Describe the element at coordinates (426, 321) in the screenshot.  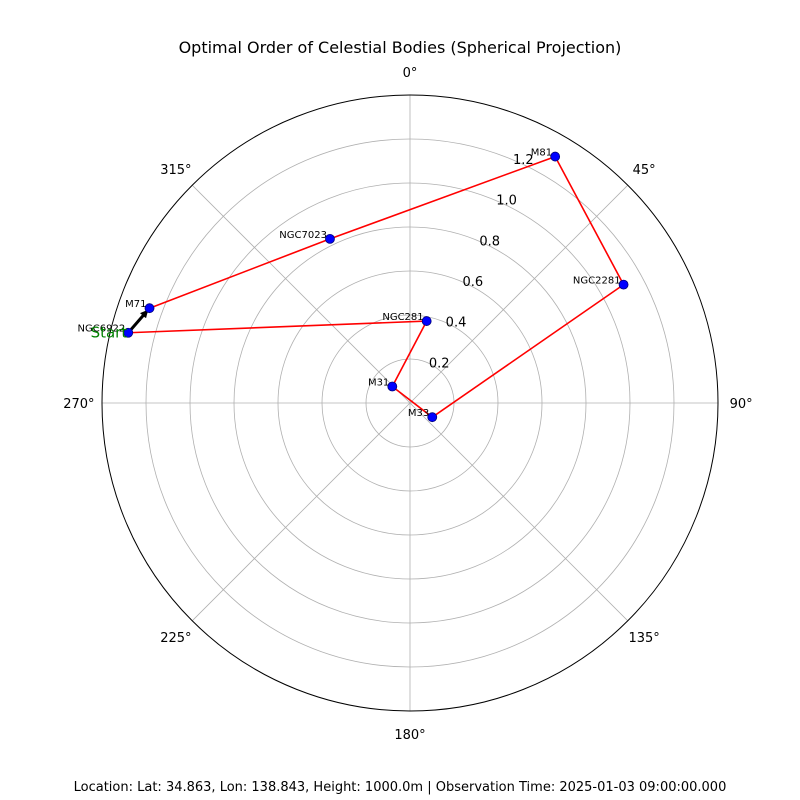
I see `point-ngc281` at that location.